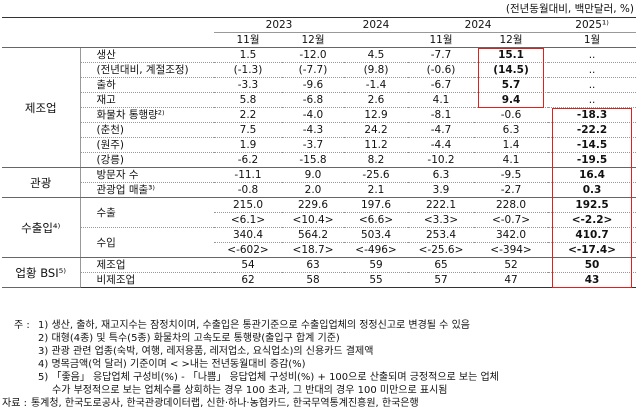 This screenshot has width=640, height=418. I want to click on value-cell: 16.4, so click(592, 175).